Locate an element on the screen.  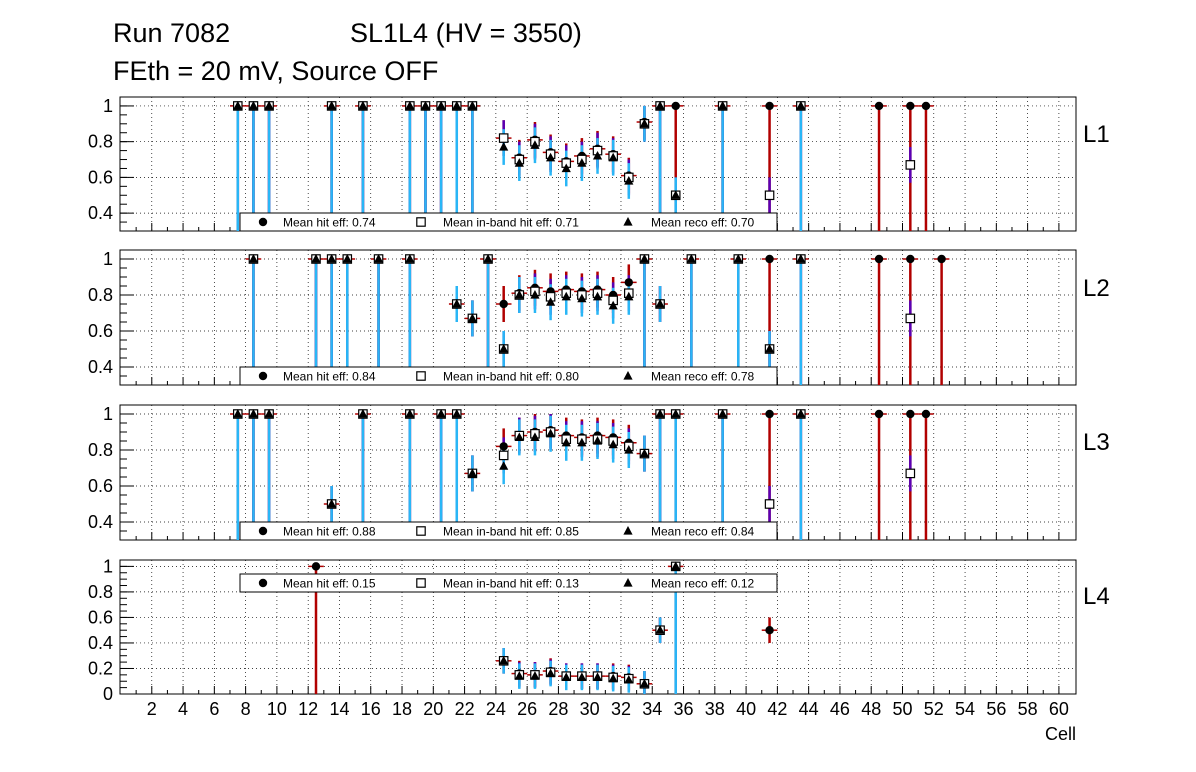
x-tick-label: 16 is located at coordinates (371, 709).